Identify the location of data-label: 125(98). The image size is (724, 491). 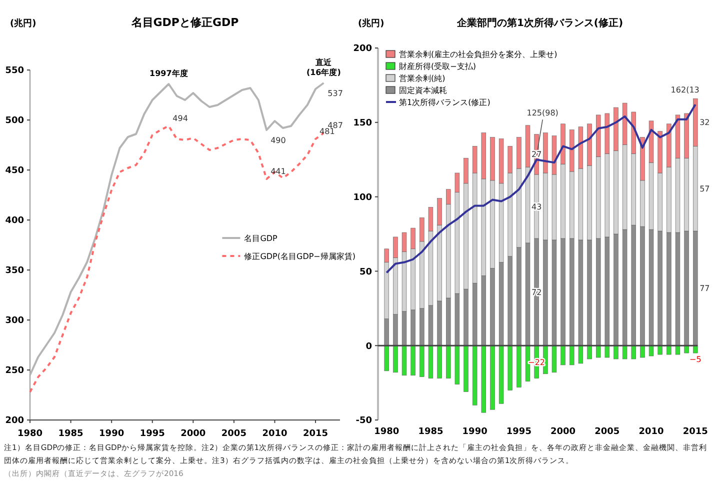
(542, 113).